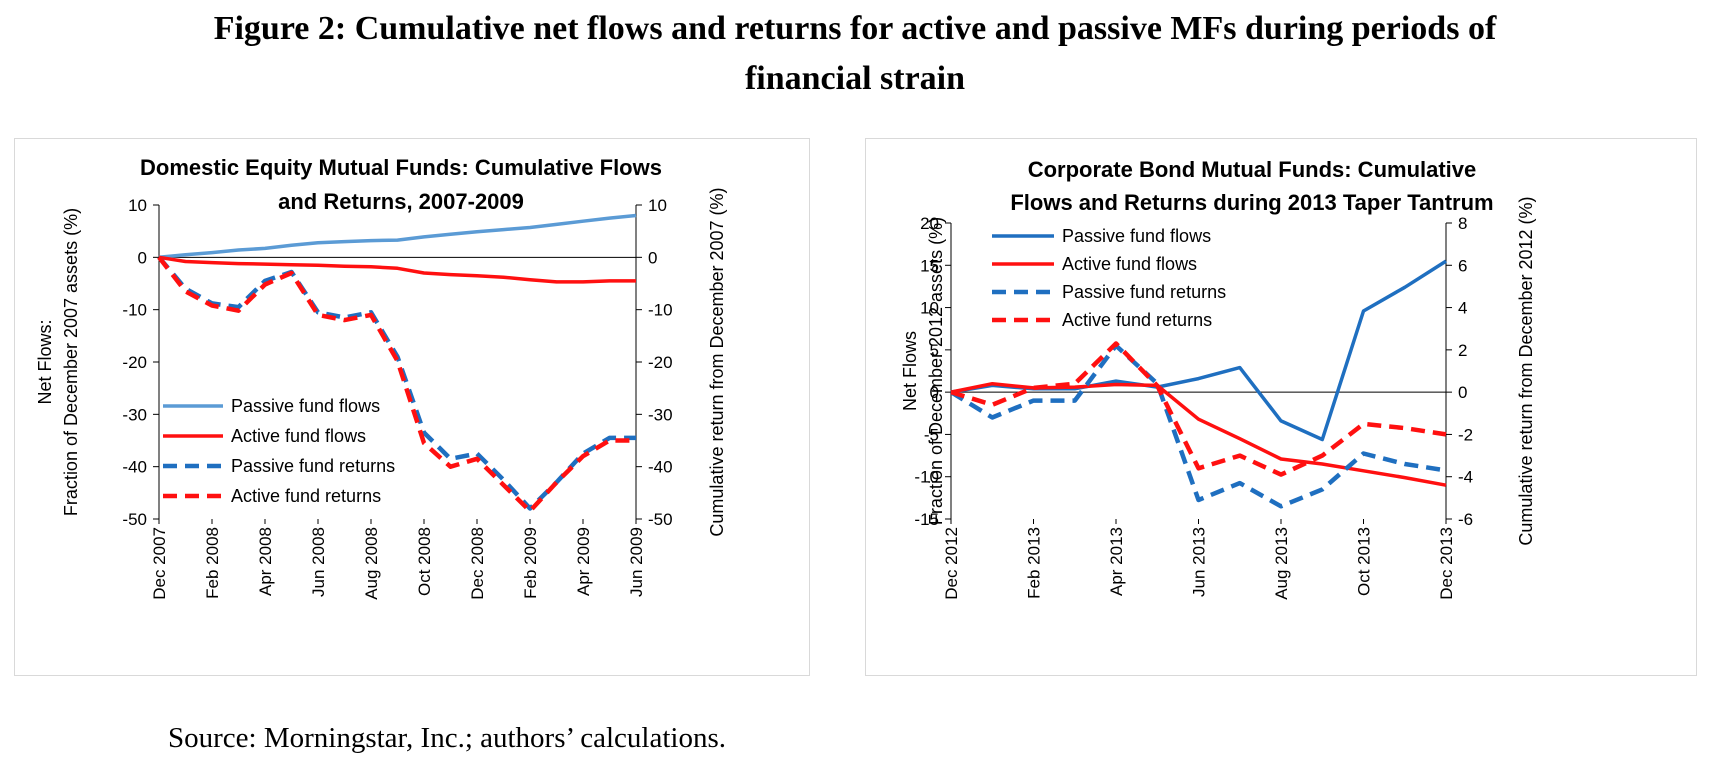 This screenshot has width=1710, height=766. I want to click on bond-y-tick-label: -10, so click(926, 477).